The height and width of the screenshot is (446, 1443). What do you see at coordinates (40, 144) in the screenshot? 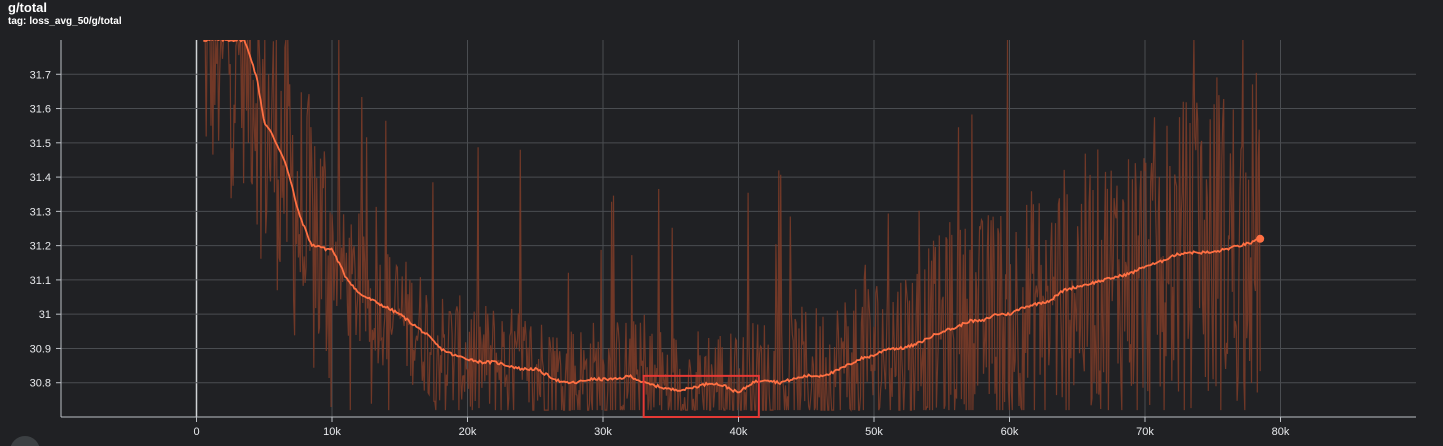
I see `y-tick-label: 31.5` at bounding box center [40, 144].